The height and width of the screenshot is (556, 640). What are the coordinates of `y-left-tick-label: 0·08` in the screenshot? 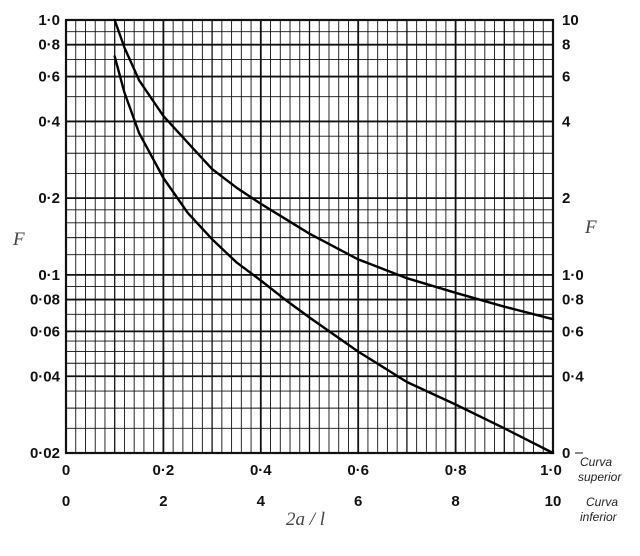 It's located at (45, 300).